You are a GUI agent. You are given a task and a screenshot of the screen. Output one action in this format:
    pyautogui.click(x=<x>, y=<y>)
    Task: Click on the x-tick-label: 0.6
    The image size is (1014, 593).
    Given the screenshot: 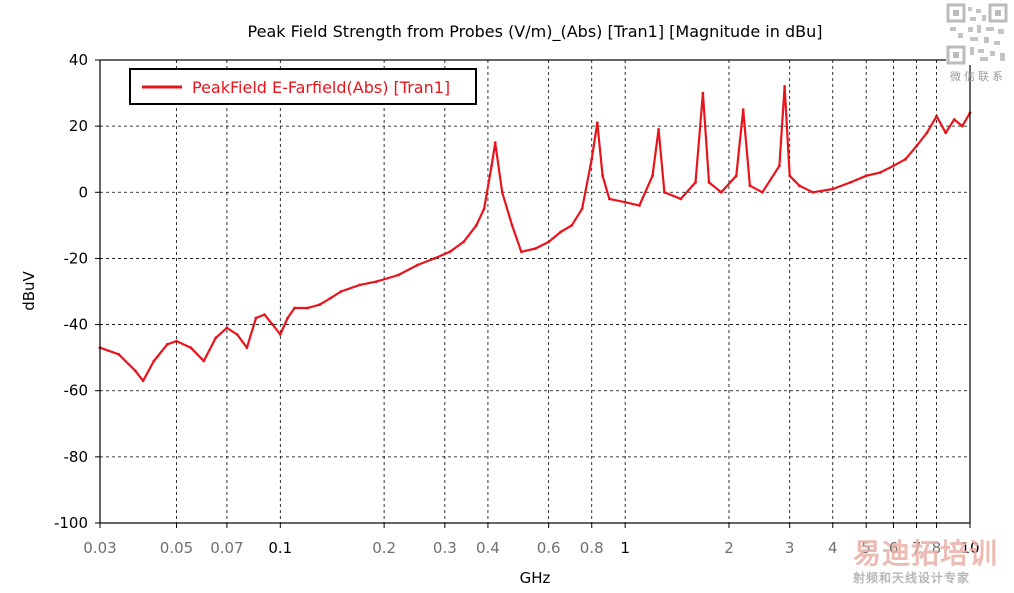 What is the action you would take?
    pyautogui.click(x=549, y=548)
    